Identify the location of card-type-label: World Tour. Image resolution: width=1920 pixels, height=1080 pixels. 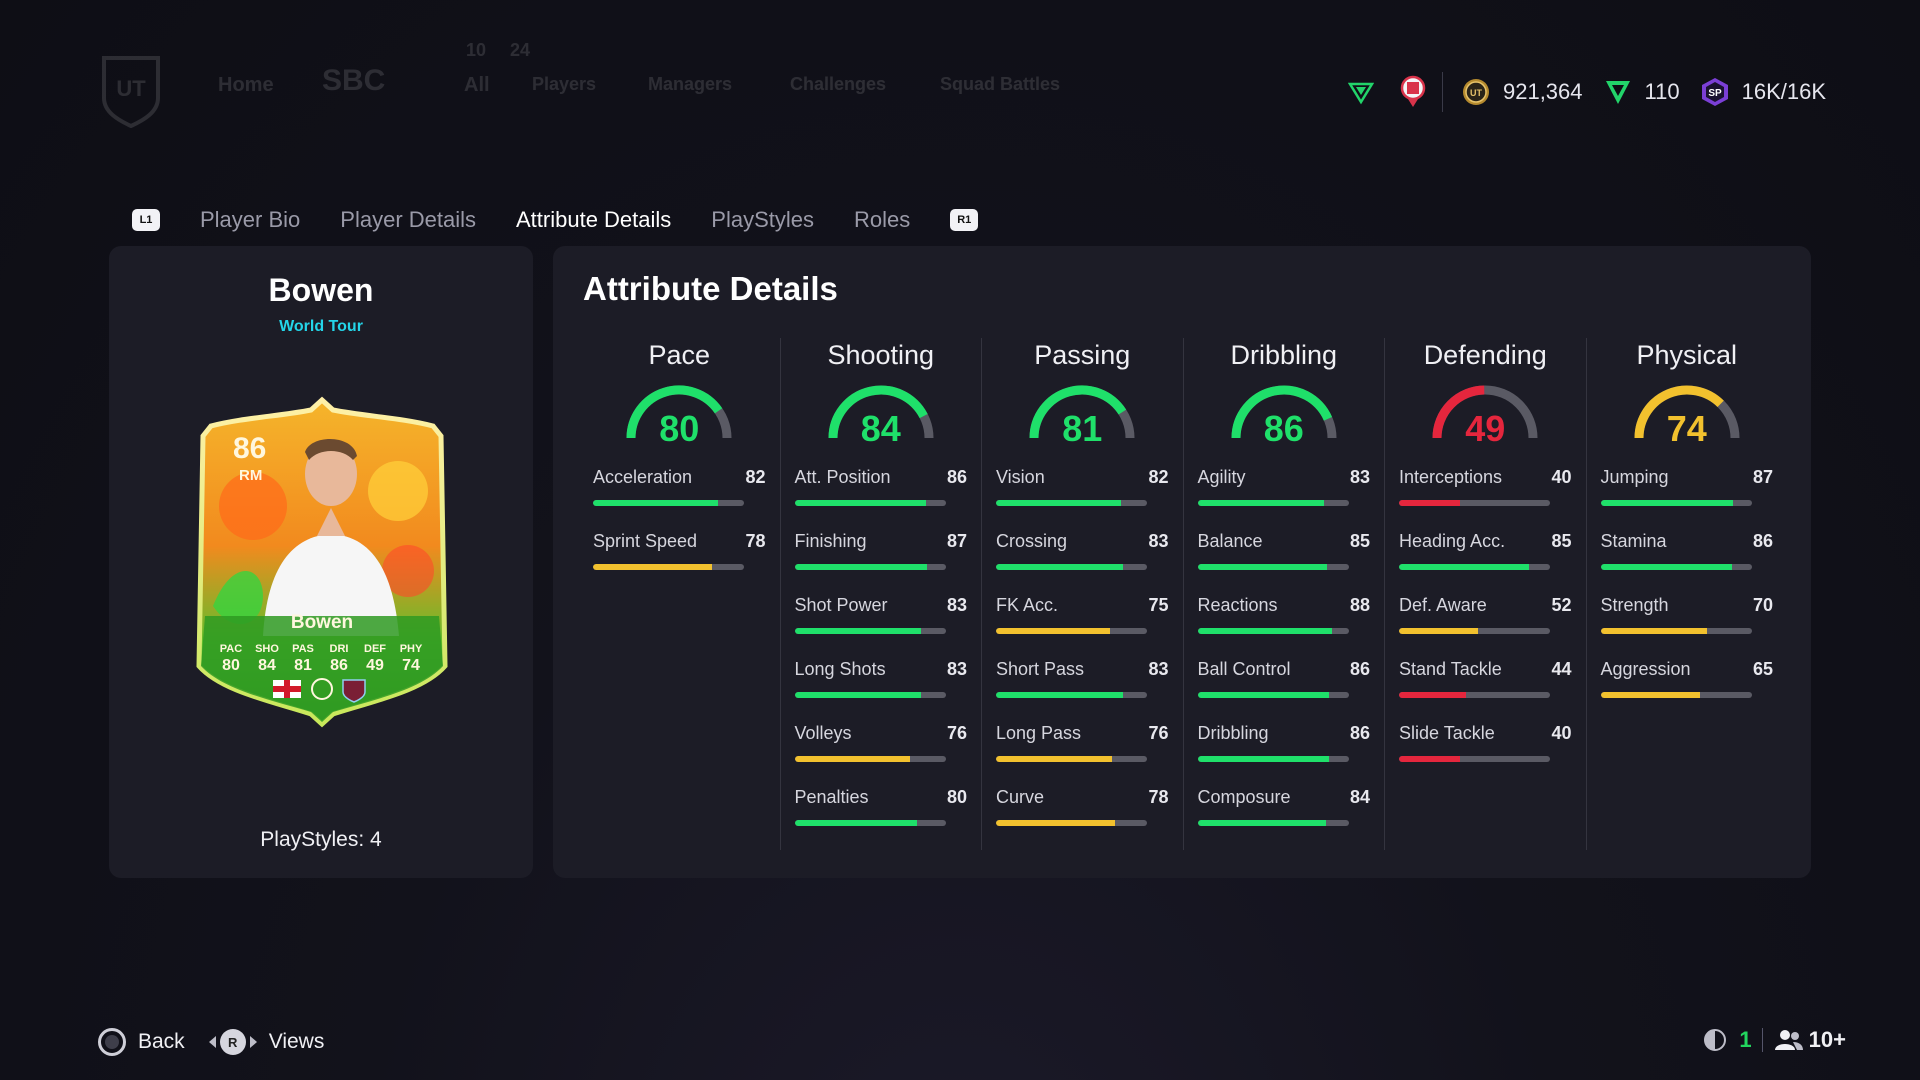
(321, 326).